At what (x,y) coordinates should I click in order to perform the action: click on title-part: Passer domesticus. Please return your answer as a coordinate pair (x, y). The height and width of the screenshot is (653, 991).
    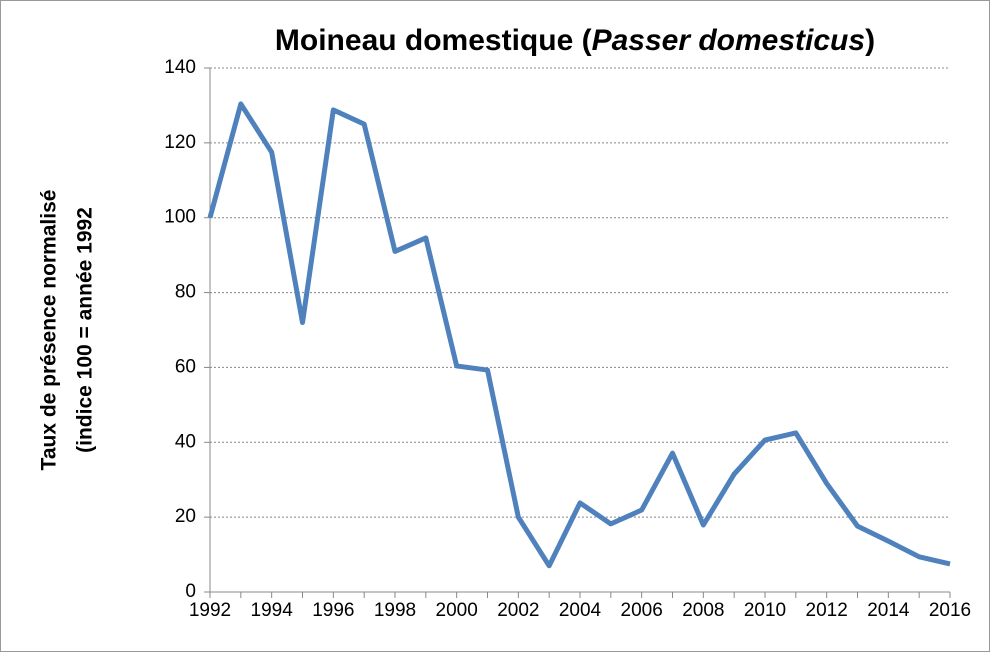
    Looking at the image, I should click on (728, 40).